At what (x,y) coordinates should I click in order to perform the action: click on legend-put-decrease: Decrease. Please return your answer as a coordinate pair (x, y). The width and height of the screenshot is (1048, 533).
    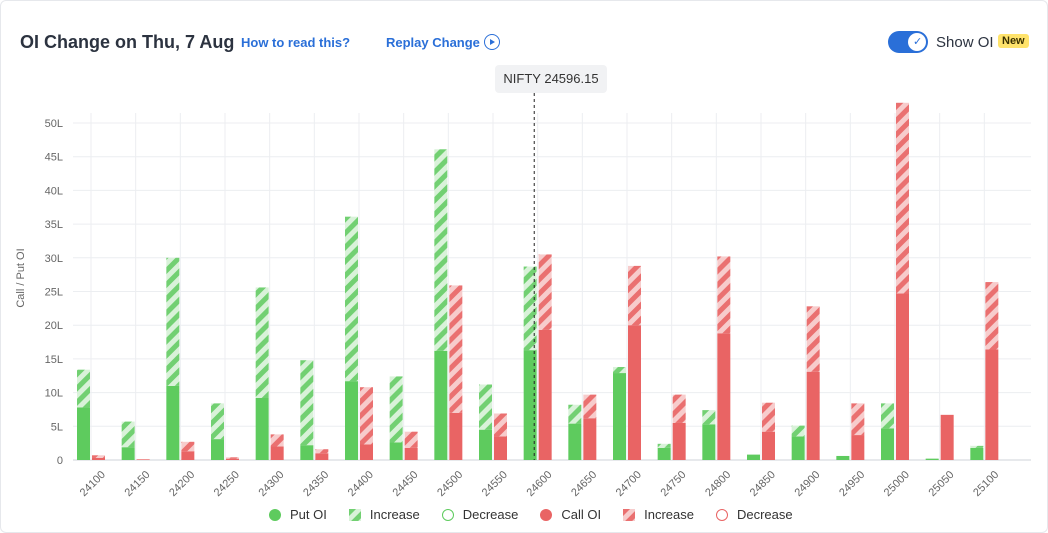
    Looking at the image, I should click on (479, 514).